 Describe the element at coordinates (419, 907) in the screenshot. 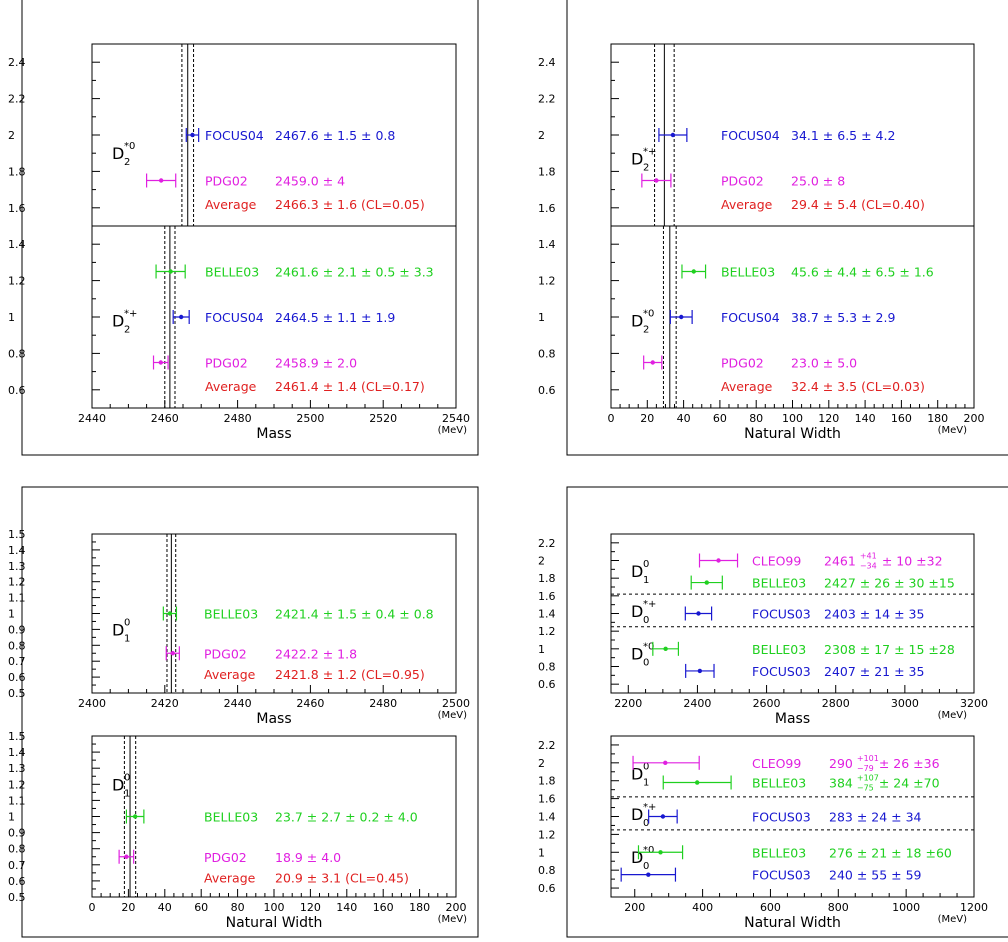

I see `x-tick-label: 180` at that location.